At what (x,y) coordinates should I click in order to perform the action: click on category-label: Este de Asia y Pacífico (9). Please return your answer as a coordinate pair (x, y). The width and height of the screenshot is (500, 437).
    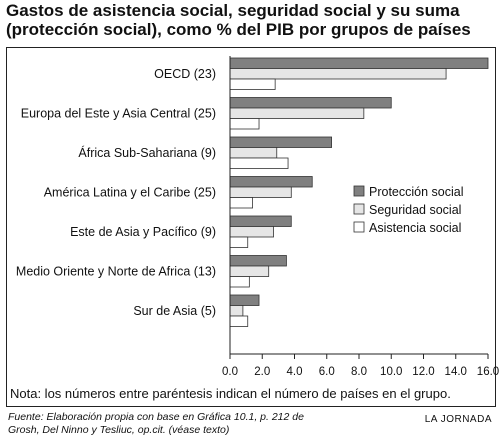
    Looking at the image, I should click on (143, 232).